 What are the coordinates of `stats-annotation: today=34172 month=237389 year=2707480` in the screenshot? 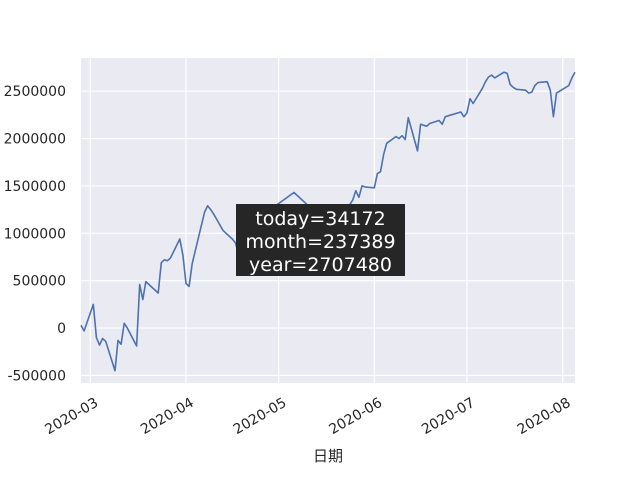 It's located at (320, 240).